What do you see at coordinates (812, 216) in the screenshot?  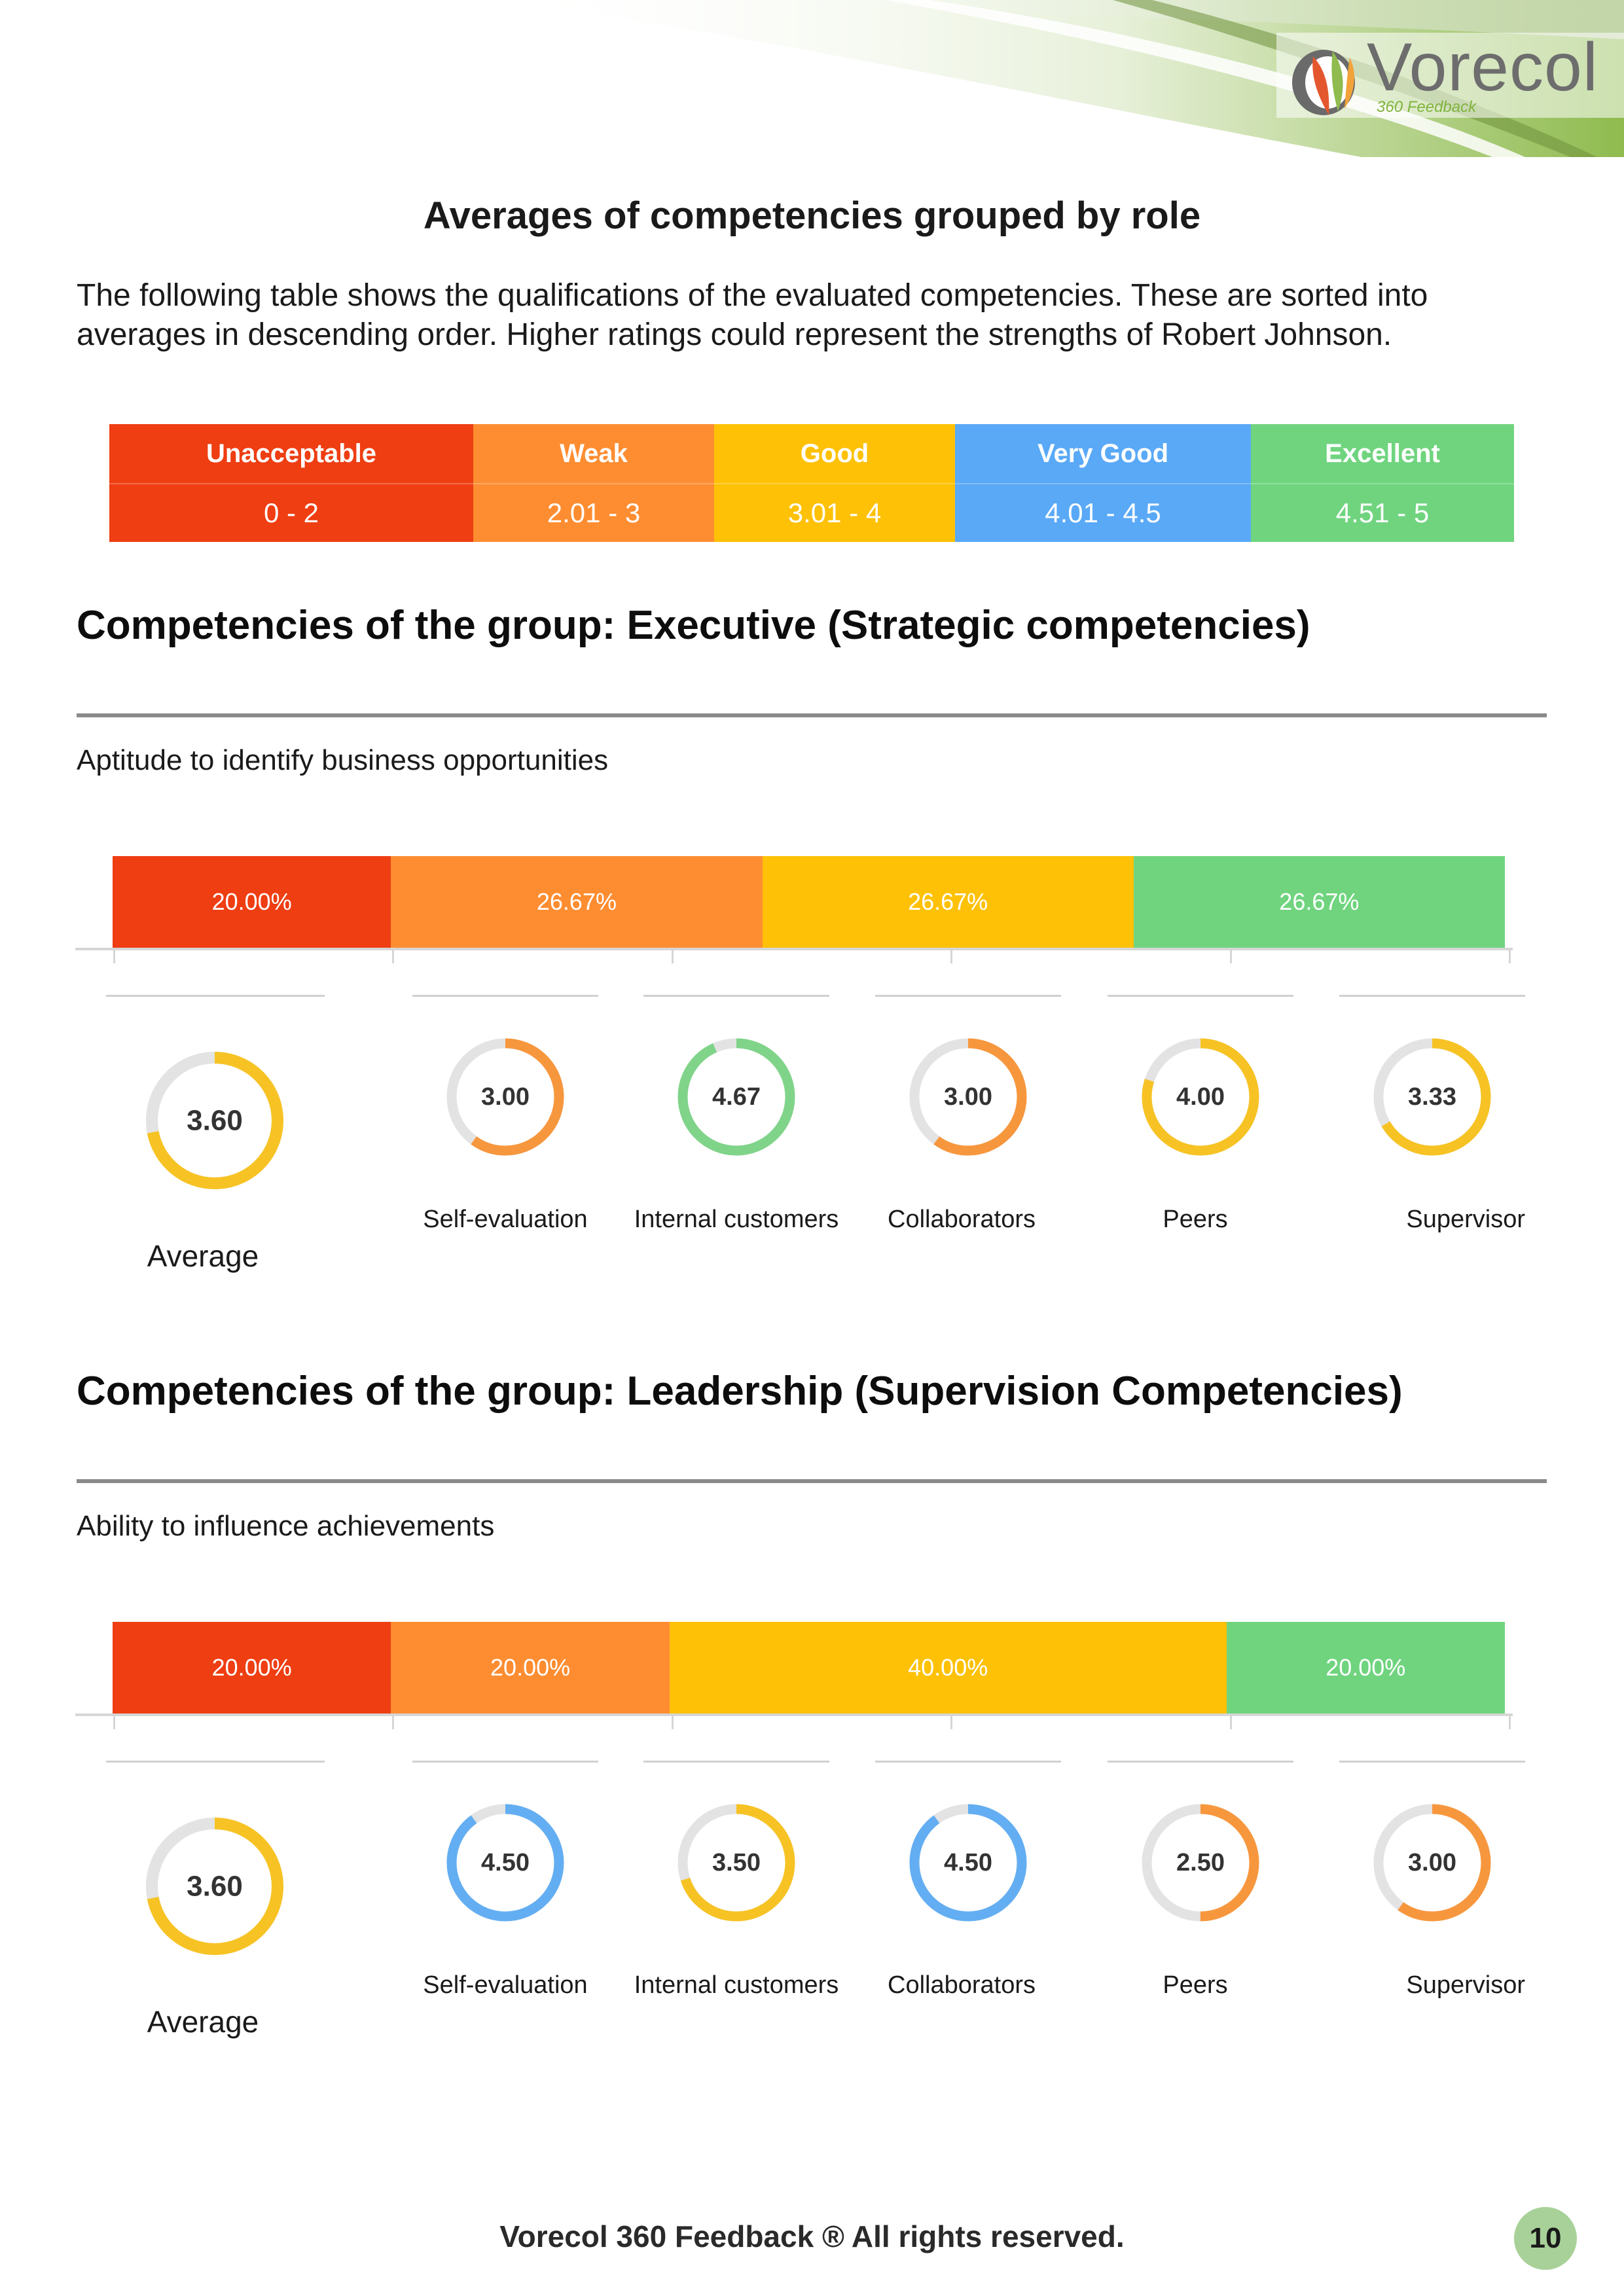 I see `page-title: Averages of competencies grouped by role` at bounding box center [812, 216].